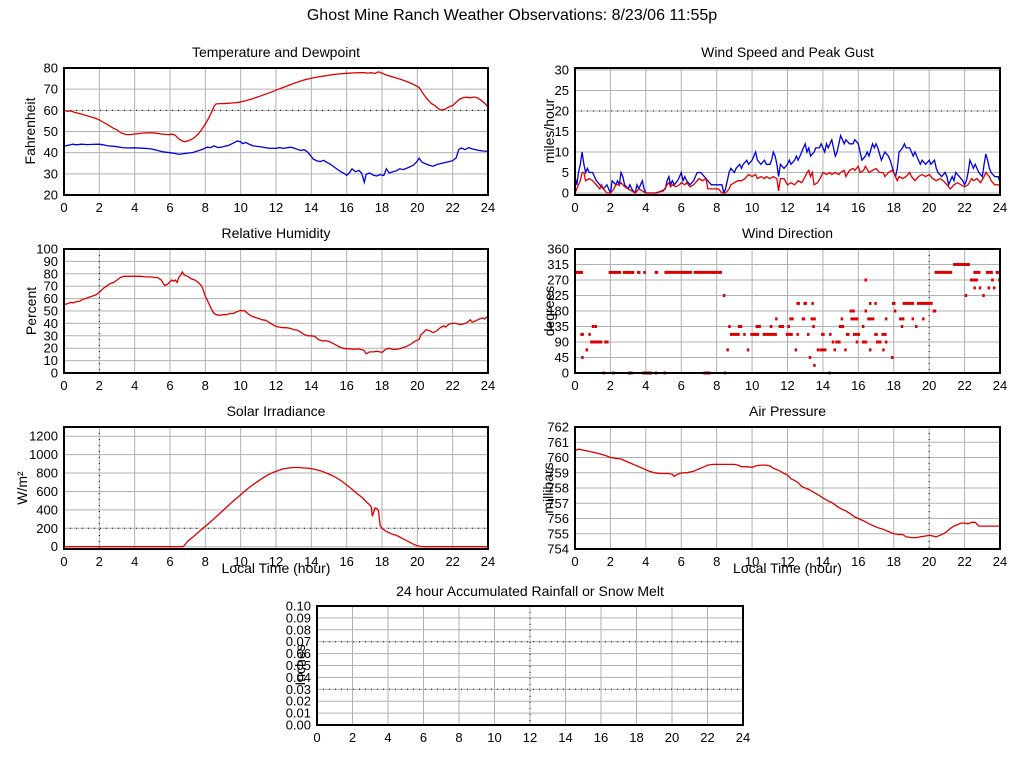  I want to click on svg-text: 759, so click(558, 472).